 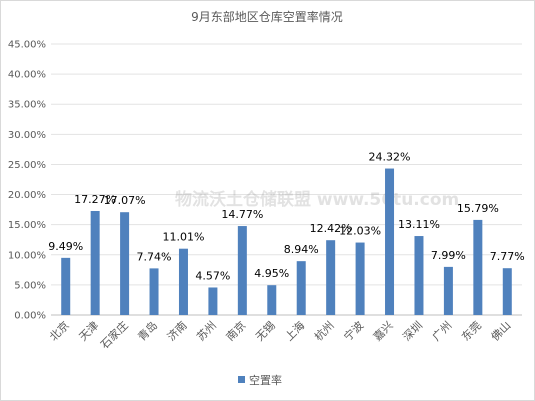 I want to click on x-tick-label: 天津, so click(x=89, y=331).